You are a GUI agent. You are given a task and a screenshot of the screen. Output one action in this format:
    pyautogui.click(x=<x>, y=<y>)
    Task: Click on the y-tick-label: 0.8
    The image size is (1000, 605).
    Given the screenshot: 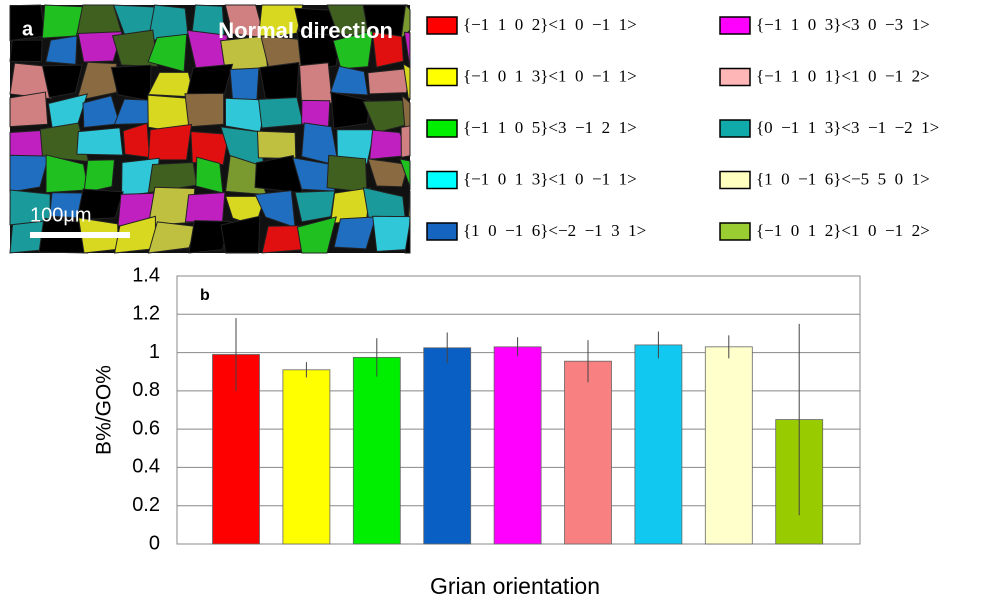 What is the action you would take?
    pyautogui.click(x=146, y=390)
    